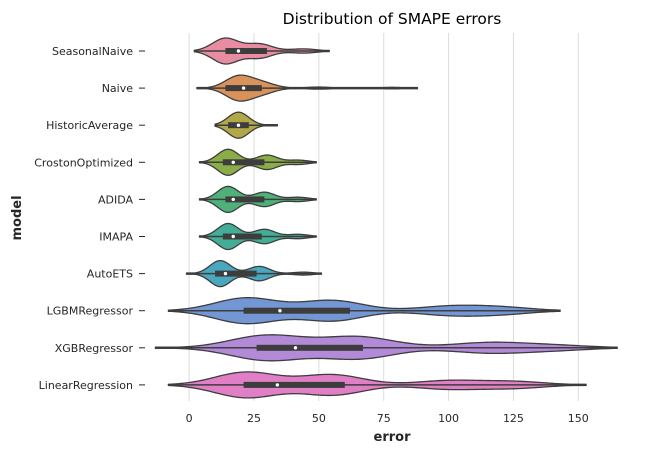  Describe the element at coordinates (377, 385) in the screenshot. I see `violin-linearregression` at that location.